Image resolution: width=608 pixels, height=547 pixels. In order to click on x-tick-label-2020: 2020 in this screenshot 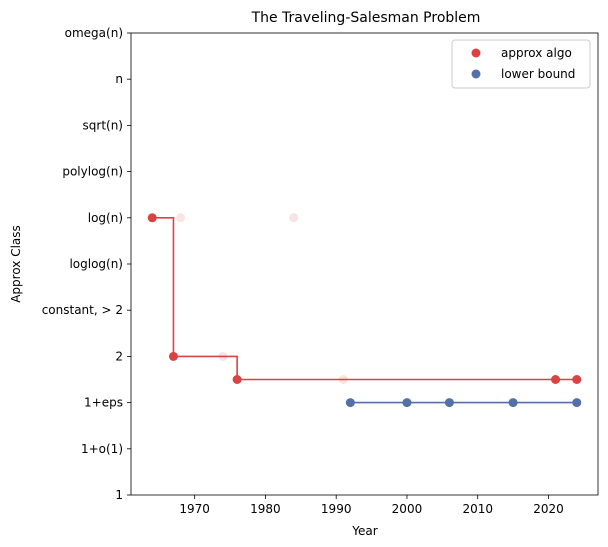, I will do `click(548, 509)`.